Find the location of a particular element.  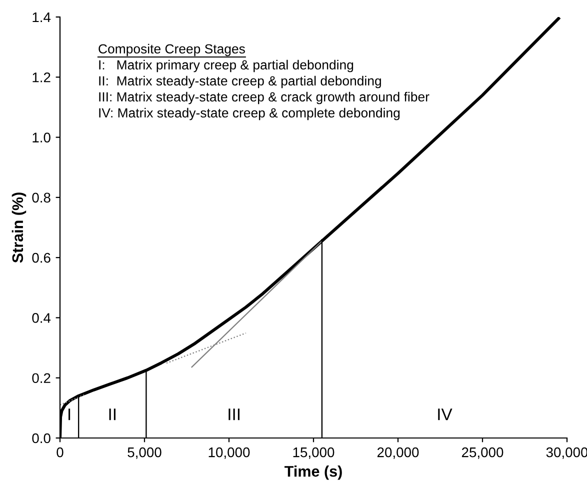

y-tick-label: 0.0 is located at coordinates (41, 438).